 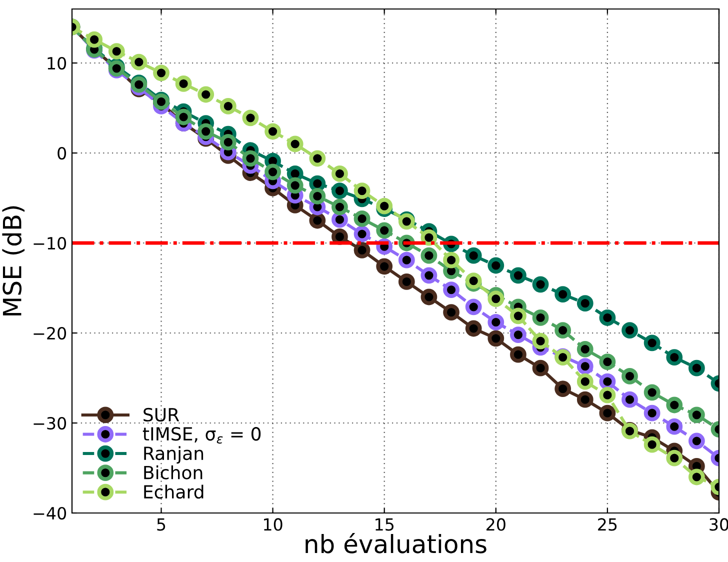 I want to click on y-tick-label: 10, so click(x=57, y=63).